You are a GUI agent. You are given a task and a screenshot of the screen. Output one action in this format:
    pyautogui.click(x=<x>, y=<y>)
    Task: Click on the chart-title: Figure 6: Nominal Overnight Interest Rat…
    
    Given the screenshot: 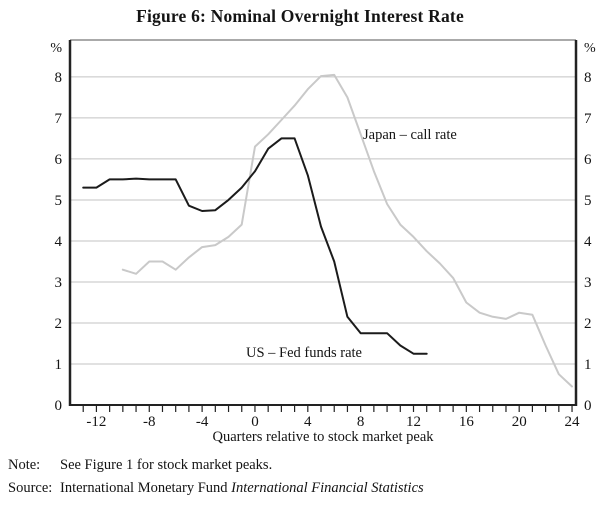 What is the action you would take?
    pyautogui.click(x=300, y=16)
    